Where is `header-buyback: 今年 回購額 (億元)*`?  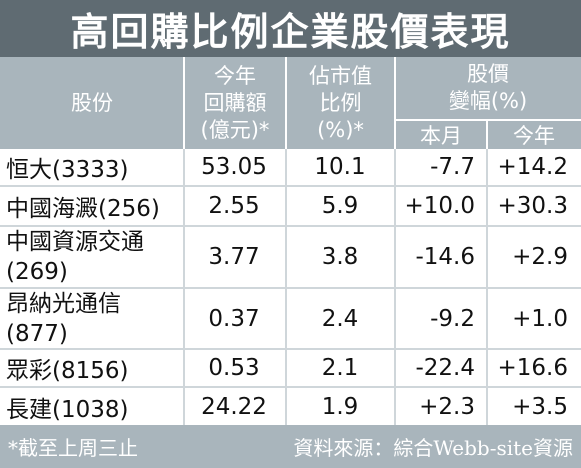 header-buyback: 今年 回購額 (億元)* is located at coordinates (235, 103).